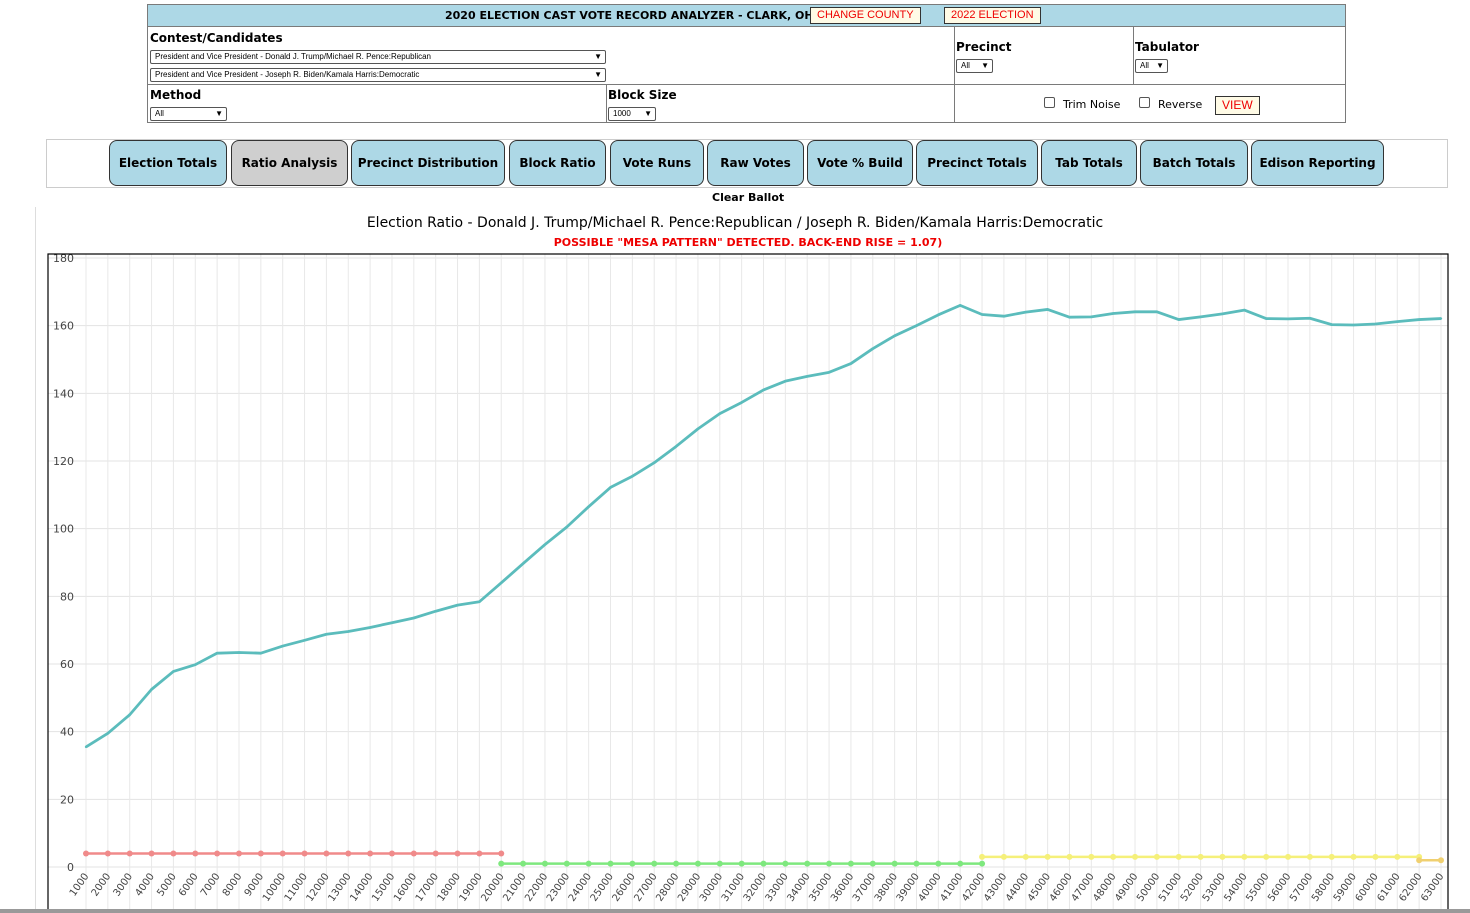 This screenshot has height=913, width=1470. What do you see at coordinates (63, 461) in the screenshot?
I see `y-tick-label: 120` at bounding box center [63, 461].